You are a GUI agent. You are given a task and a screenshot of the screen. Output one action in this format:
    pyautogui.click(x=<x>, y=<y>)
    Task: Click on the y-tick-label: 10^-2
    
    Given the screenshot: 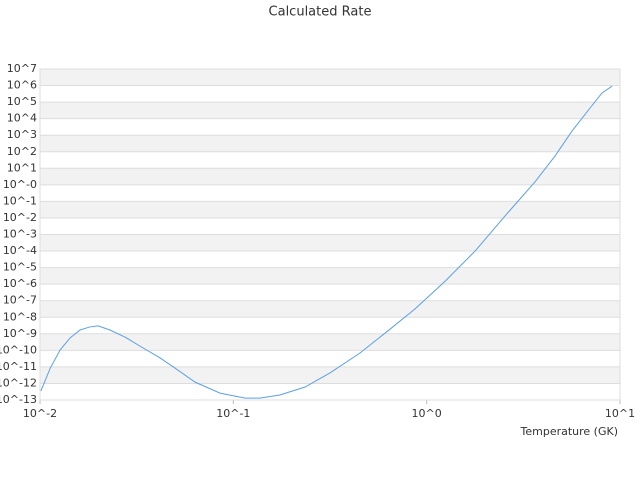 What is the action you would take?
    pyautogui.click(x=20, y=217)
    